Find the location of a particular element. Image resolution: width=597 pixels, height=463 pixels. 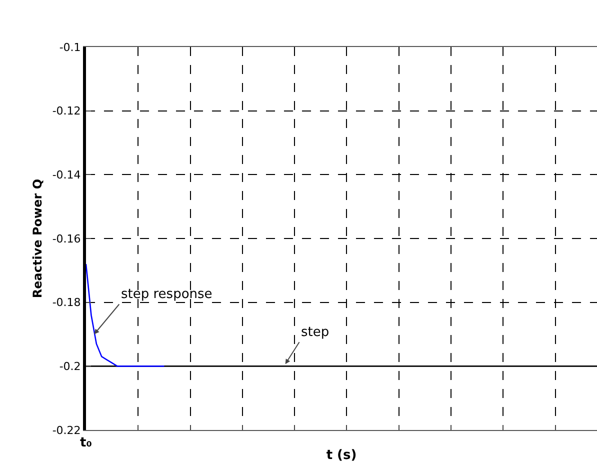

annotation: step response is located at coordinates (166, 294).